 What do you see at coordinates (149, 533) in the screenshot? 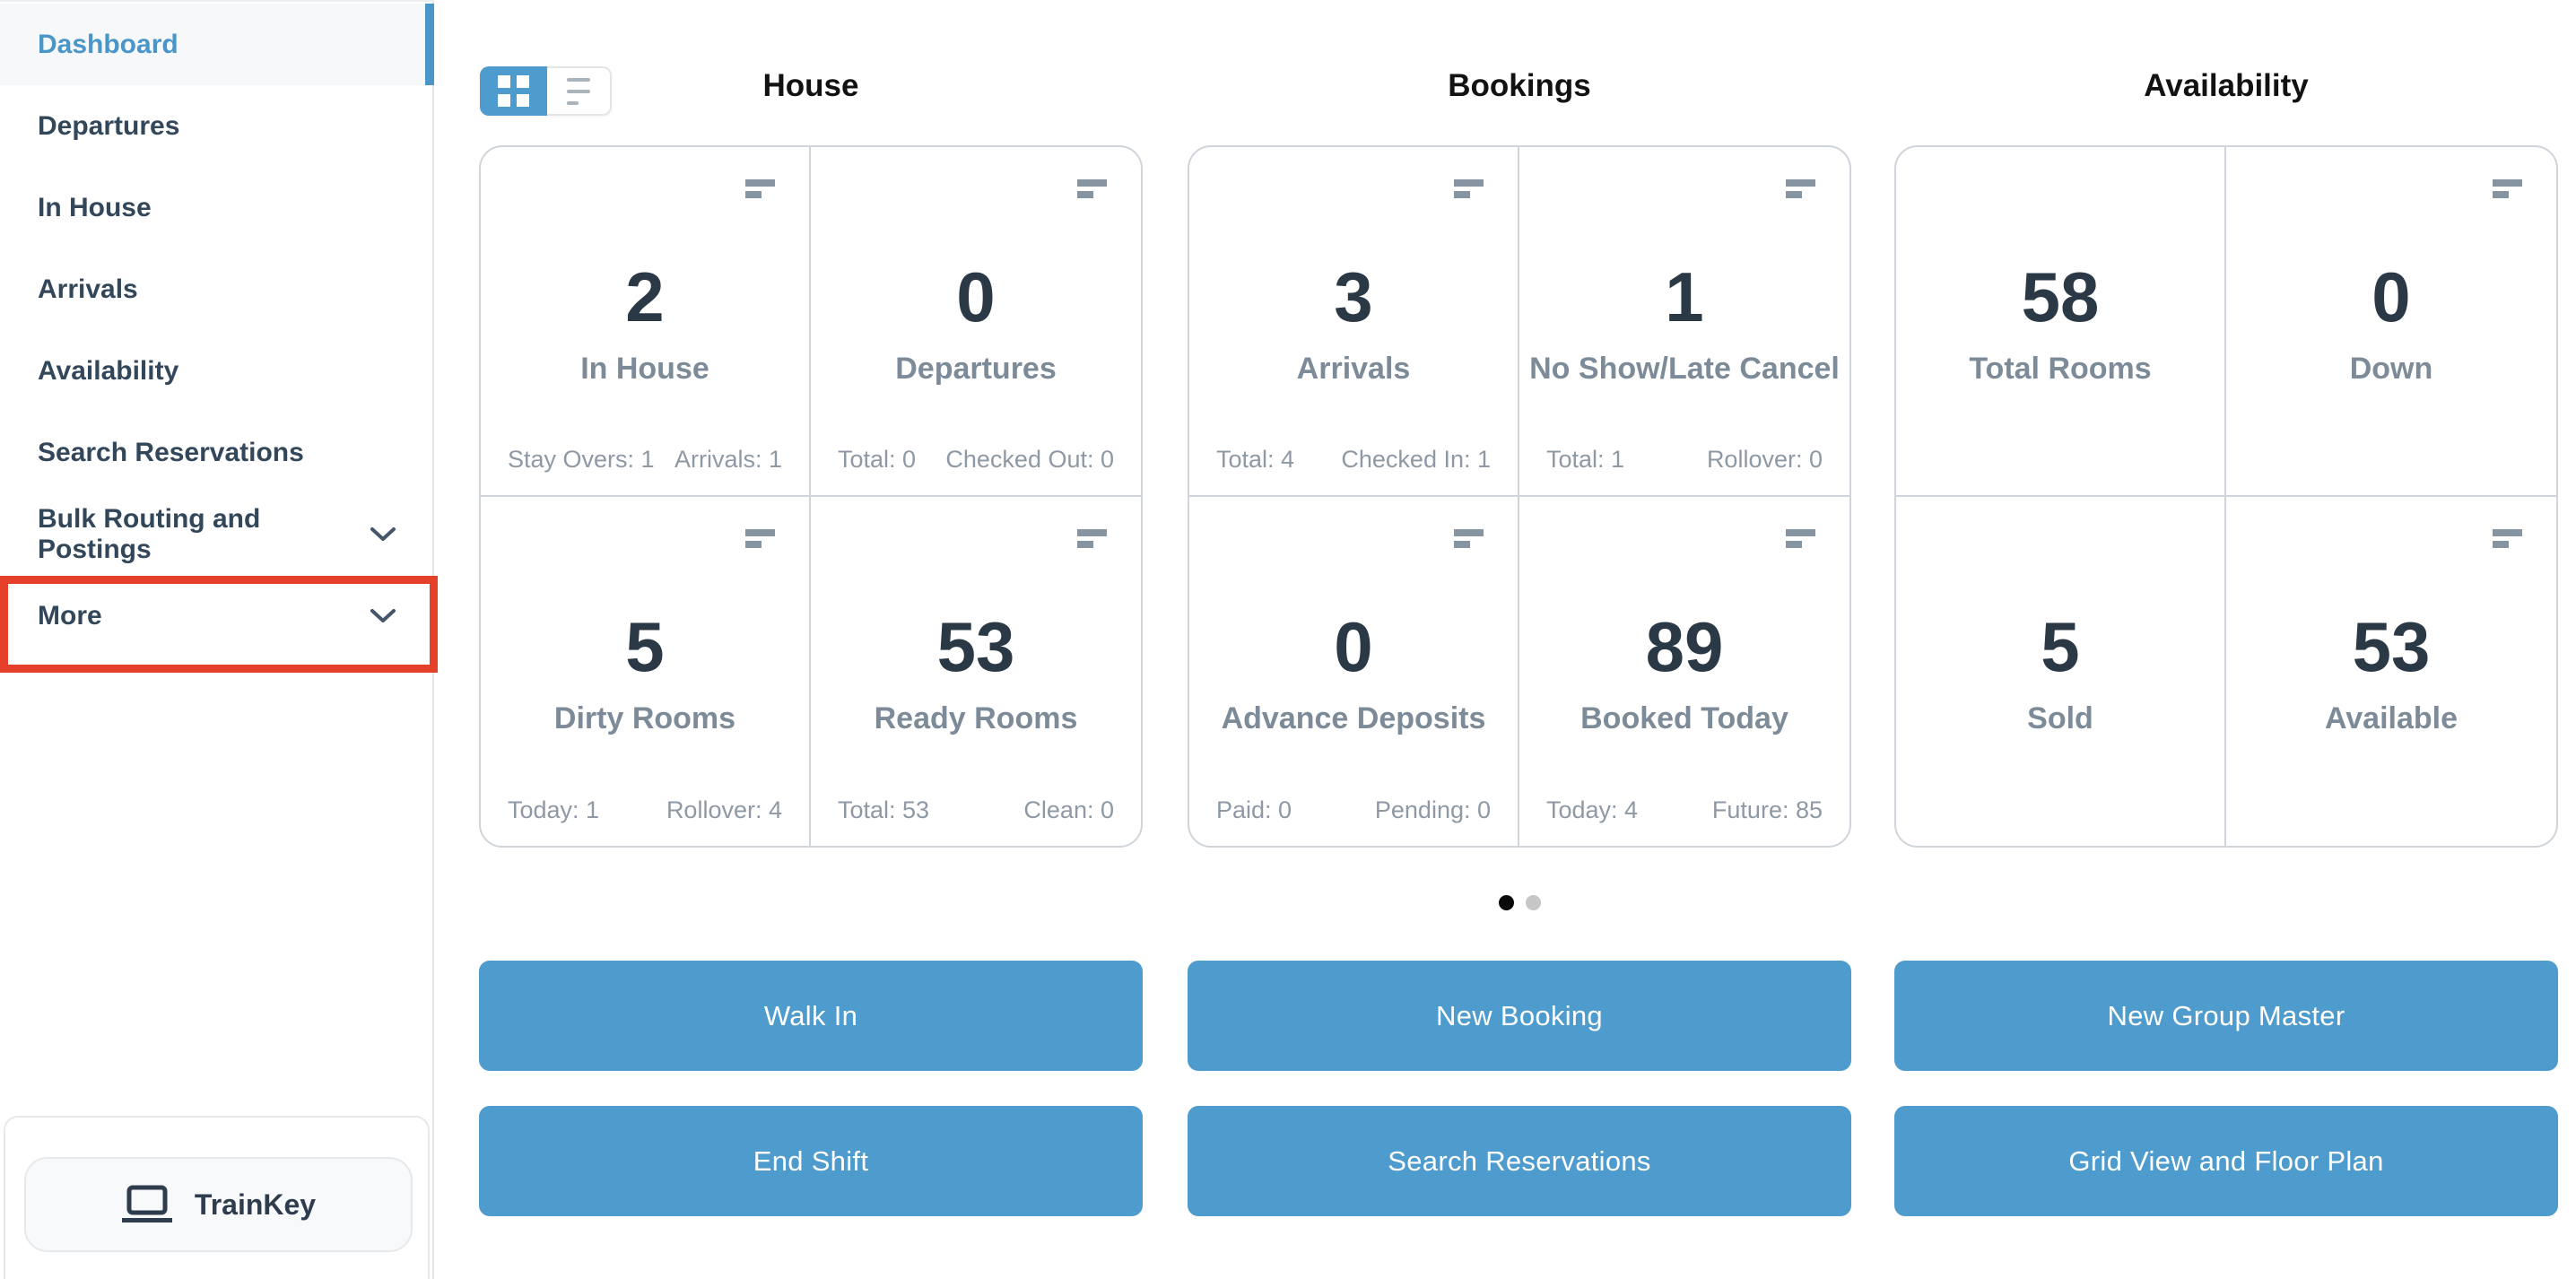
I see `sidebar-item-label: Bulk Routing and Postings` at bounding box center [149, 533].